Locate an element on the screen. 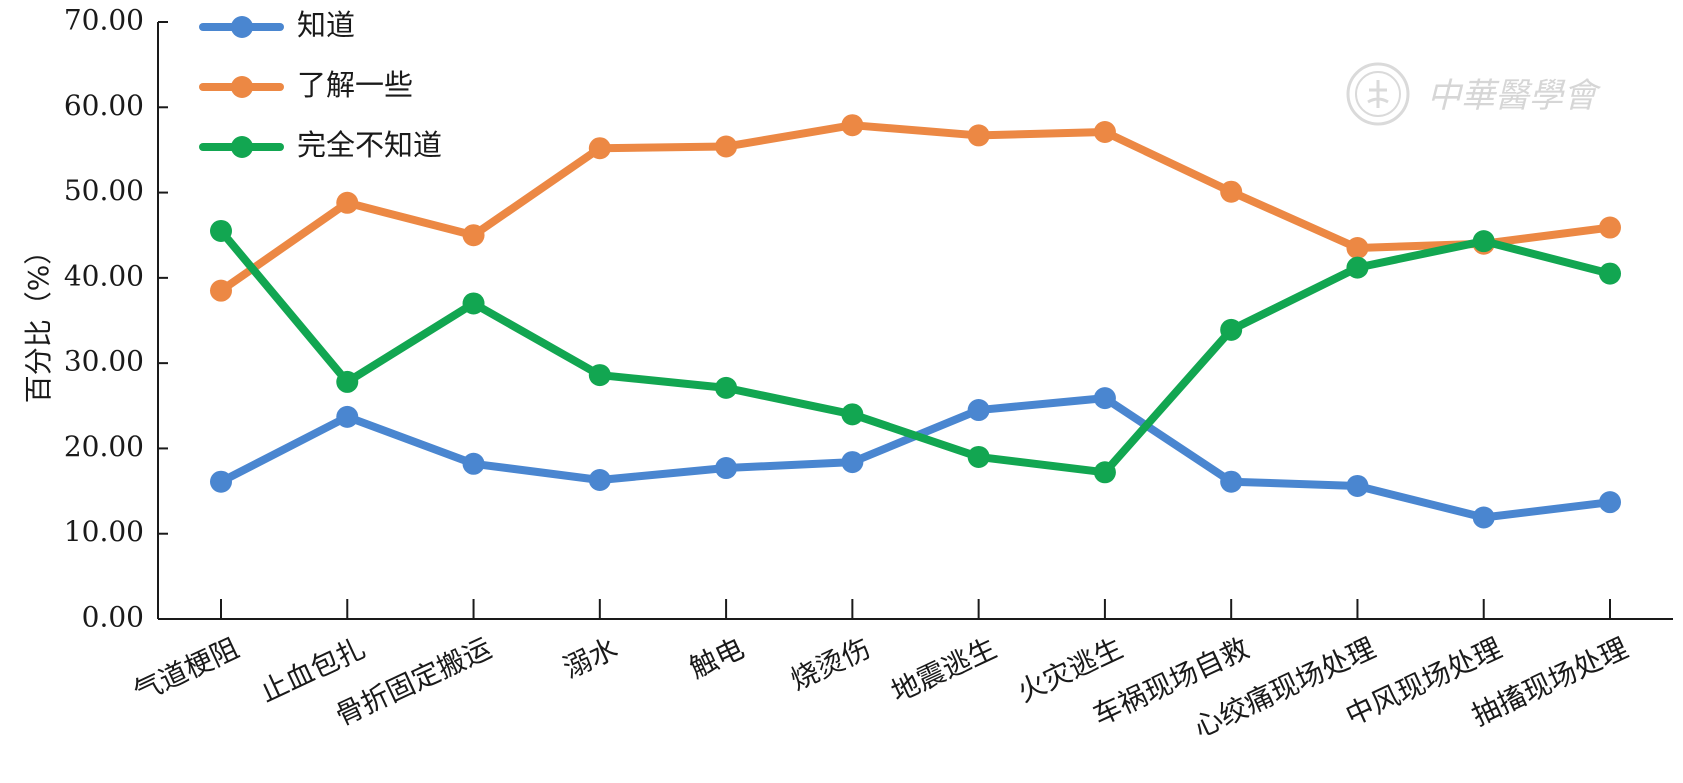 This screenshot has height=783, width=1683. watermark-text: 中華醫學會 is located at coordinates (1514, 96).